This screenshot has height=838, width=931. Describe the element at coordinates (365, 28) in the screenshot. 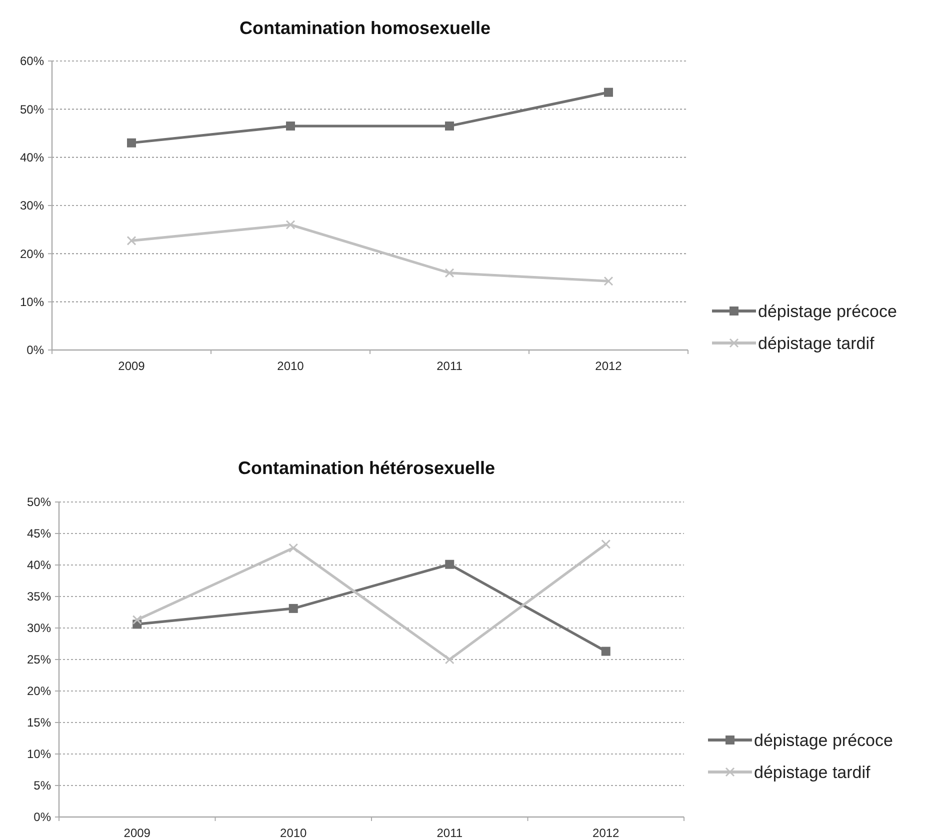

I see `chart-title: Contamination homosexuelle` at that location.